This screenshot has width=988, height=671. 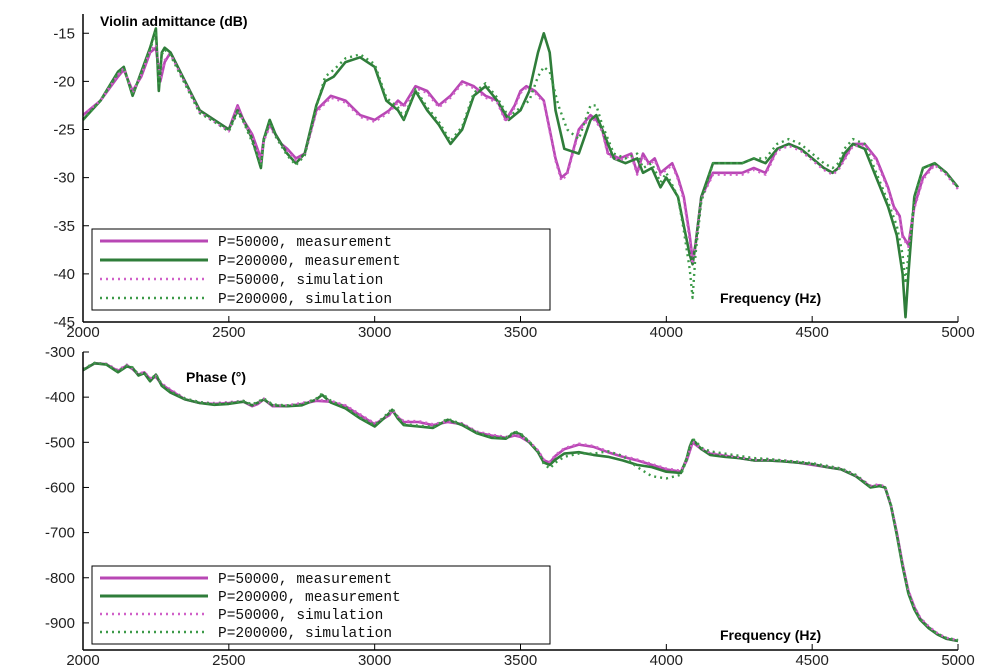 What do you see at coordinates (228, 332) in the screenshot?
I see `admittance-xtick-label: 2500` at bounding box center [228, 332].